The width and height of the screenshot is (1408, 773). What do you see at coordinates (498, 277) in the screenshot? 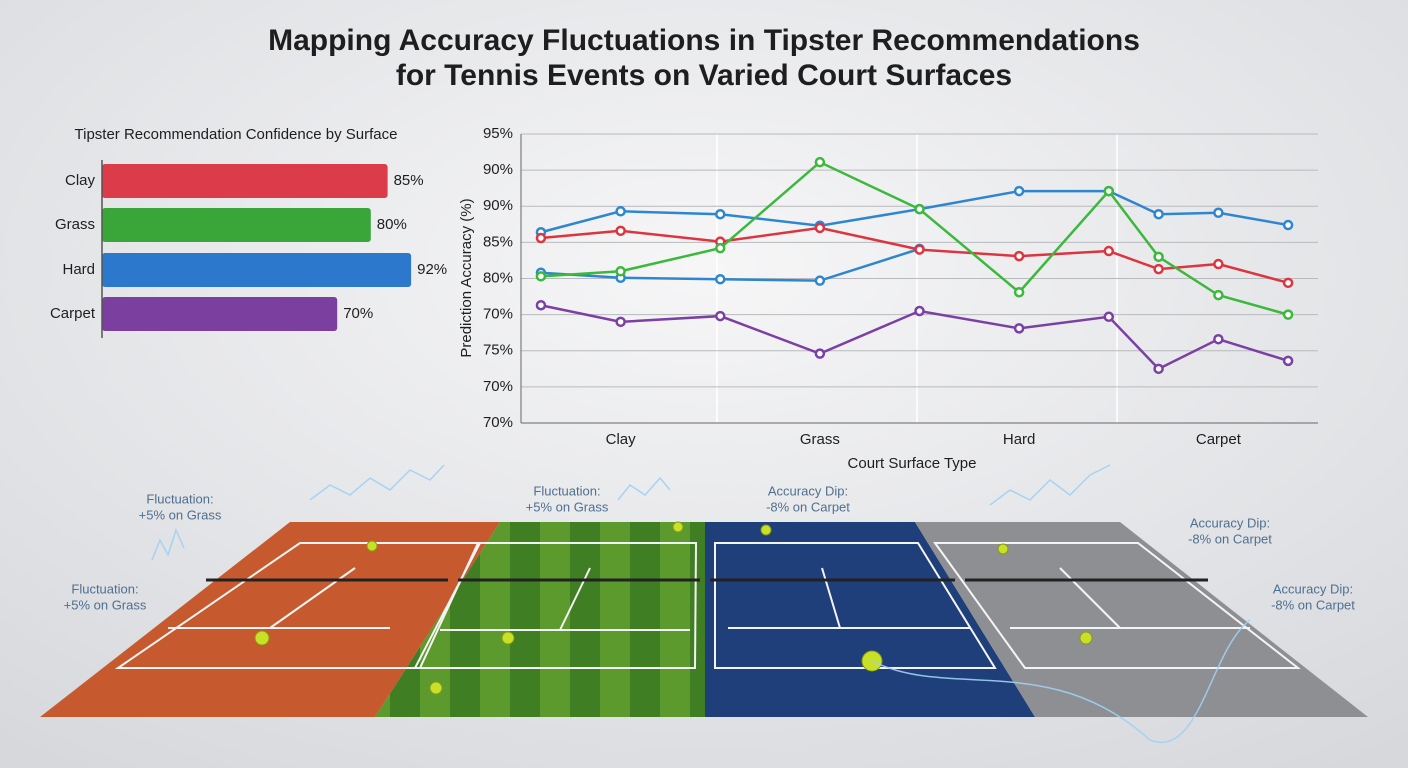
I see `y-tick-label: 80%` at bounding box center [498, 277].